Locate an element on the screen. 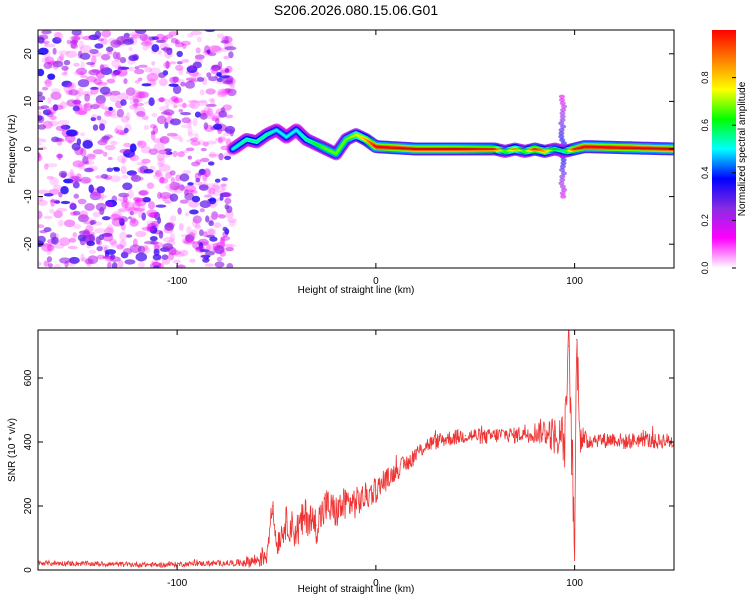  snr-x-axis-label: Height of straight line (km) is located at coordinates (356, 589).